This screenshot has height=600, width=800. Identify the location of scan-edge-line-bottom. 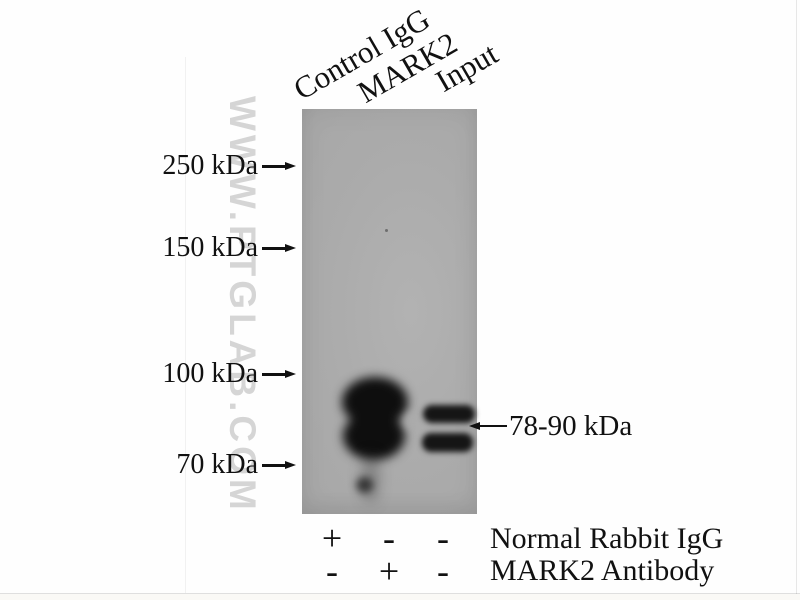
(400, 593).